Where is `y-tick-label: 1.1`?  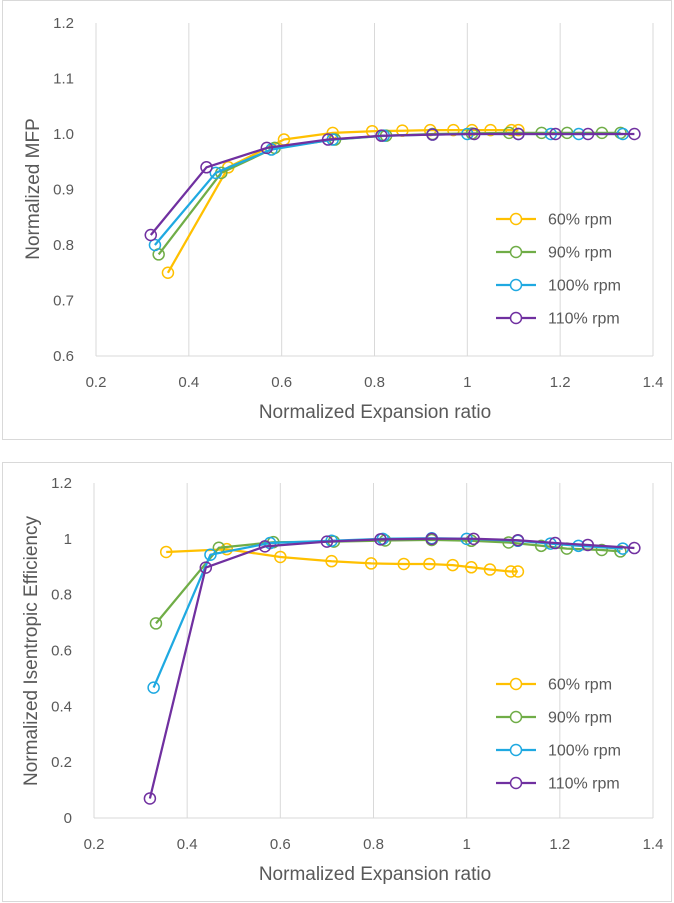 y-tick-label: 1.1 is located at coordinates (63, 79).